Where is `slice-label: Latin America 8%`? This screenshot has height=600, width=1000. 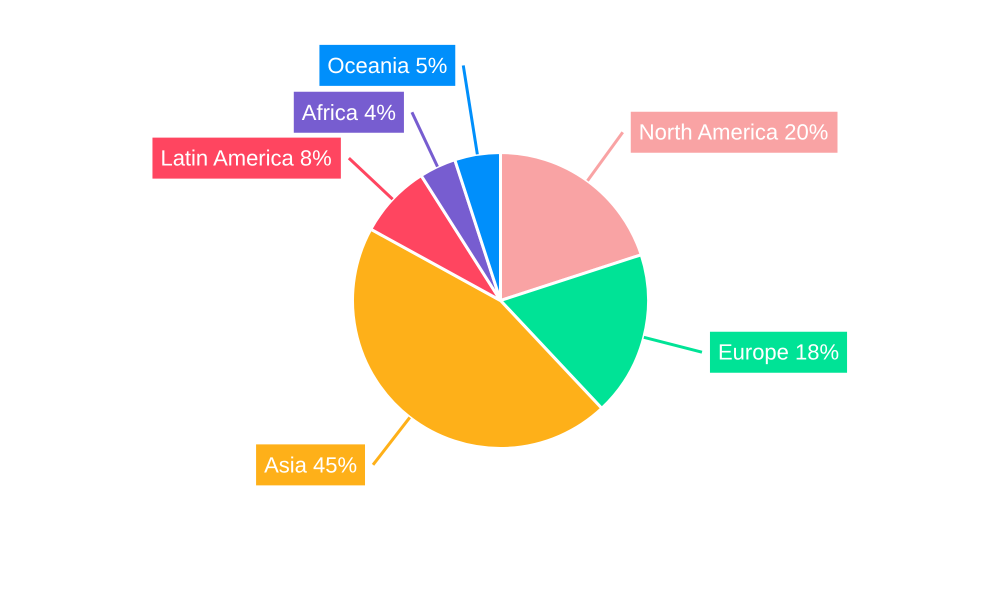
slice-label: Latin America 8% is located at coordinates (246, 158).